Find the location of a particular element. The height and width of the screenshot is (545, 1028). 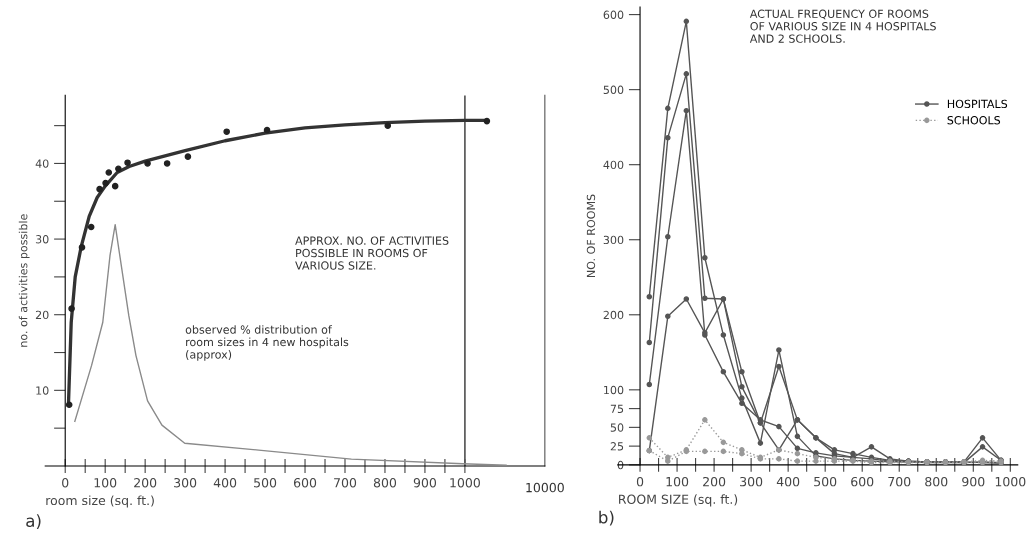

y-tick-label: 100 is located at coordinates (614, 390).